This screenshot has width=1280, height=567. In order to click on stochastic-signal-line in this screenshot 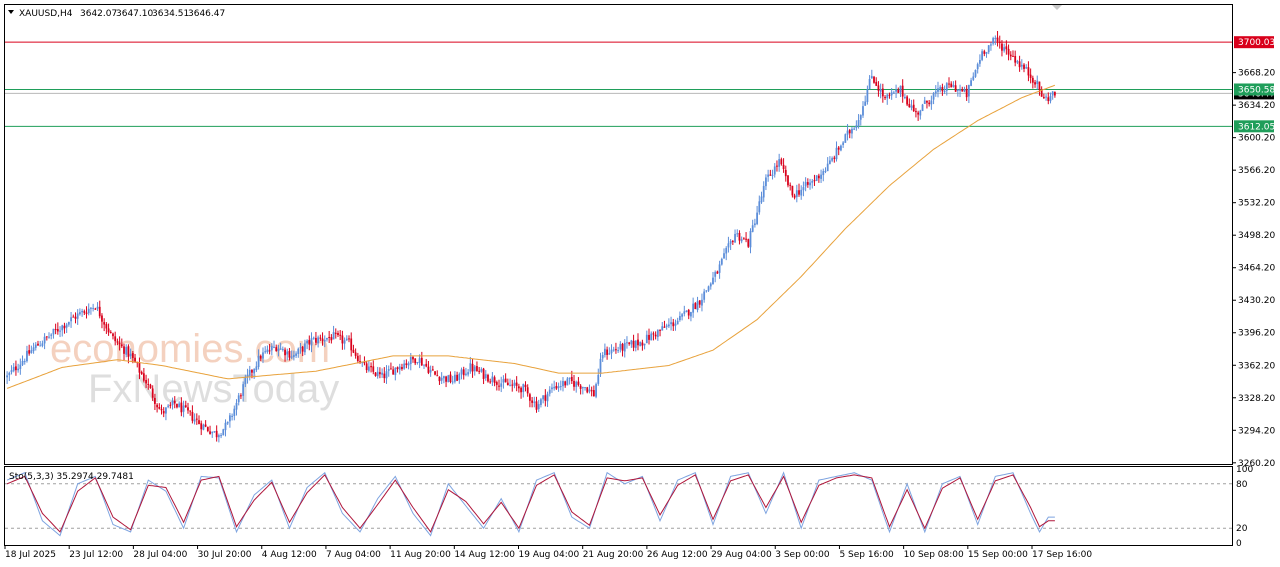, I will do `click(530, 503)`.